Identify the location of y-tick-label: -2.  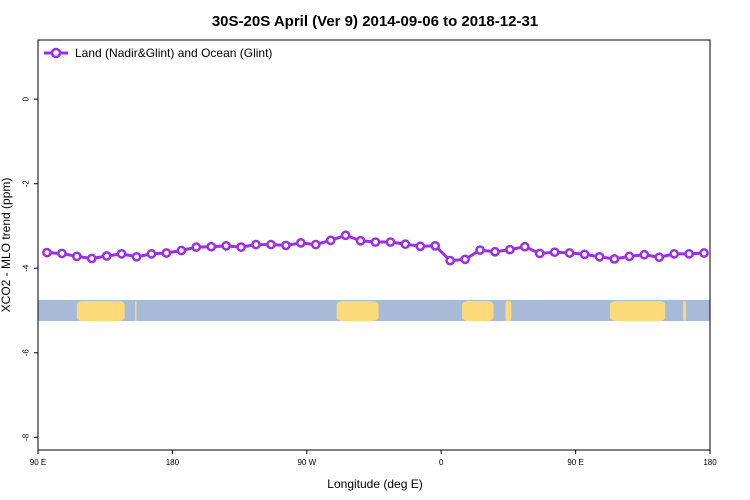
(25, 184).